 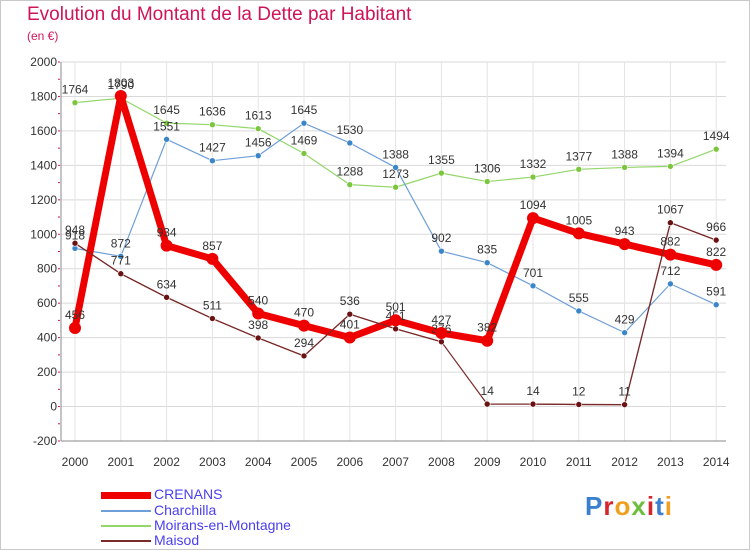 I want to click on data-label-crenans: 1005, so click(x=578, y=220).